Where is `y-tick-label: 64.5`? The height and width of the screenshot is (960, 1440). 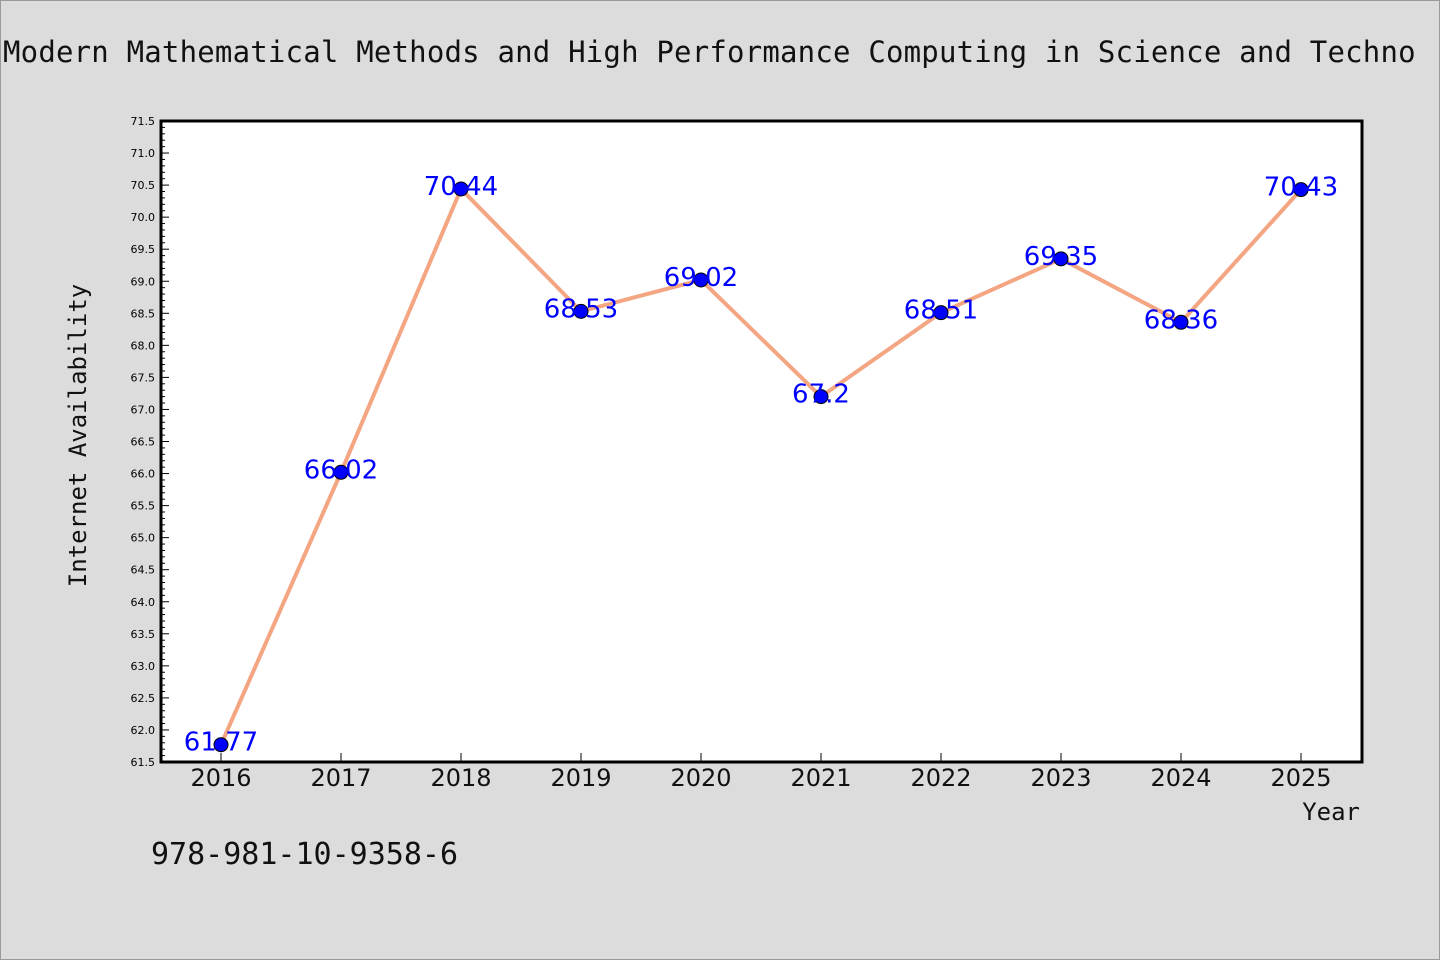 y-tick-label: 64.5 is located at coordinates (143, 570).